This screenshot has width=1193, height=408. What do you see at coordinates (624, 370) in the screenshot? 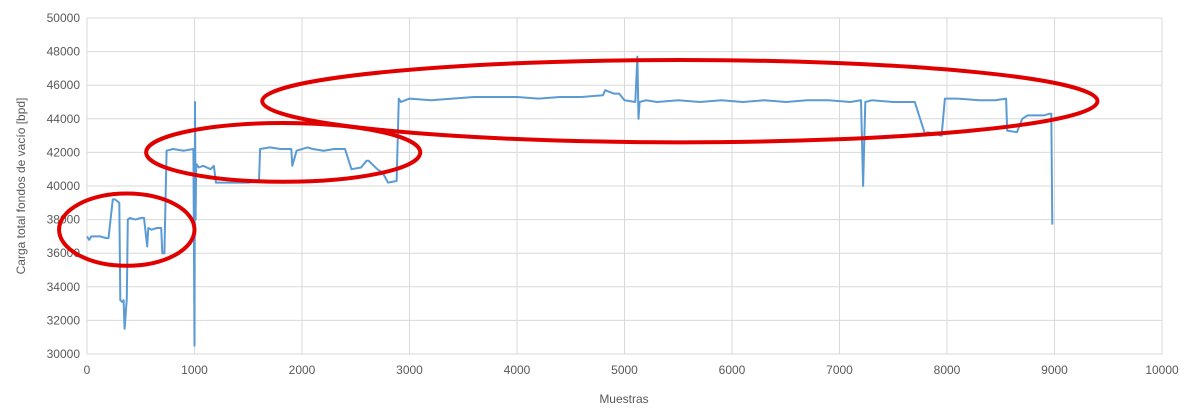
I see `x-tick-label: 5000` at bounding box center [624, 370].